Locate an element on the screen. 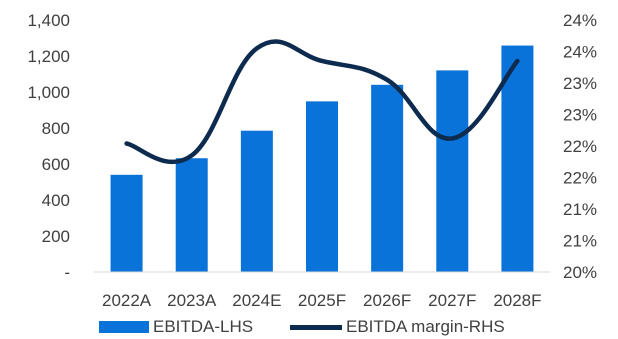 The image size is (618, 339). x-tick-label: 2025F is located at coordinates (322, 300).